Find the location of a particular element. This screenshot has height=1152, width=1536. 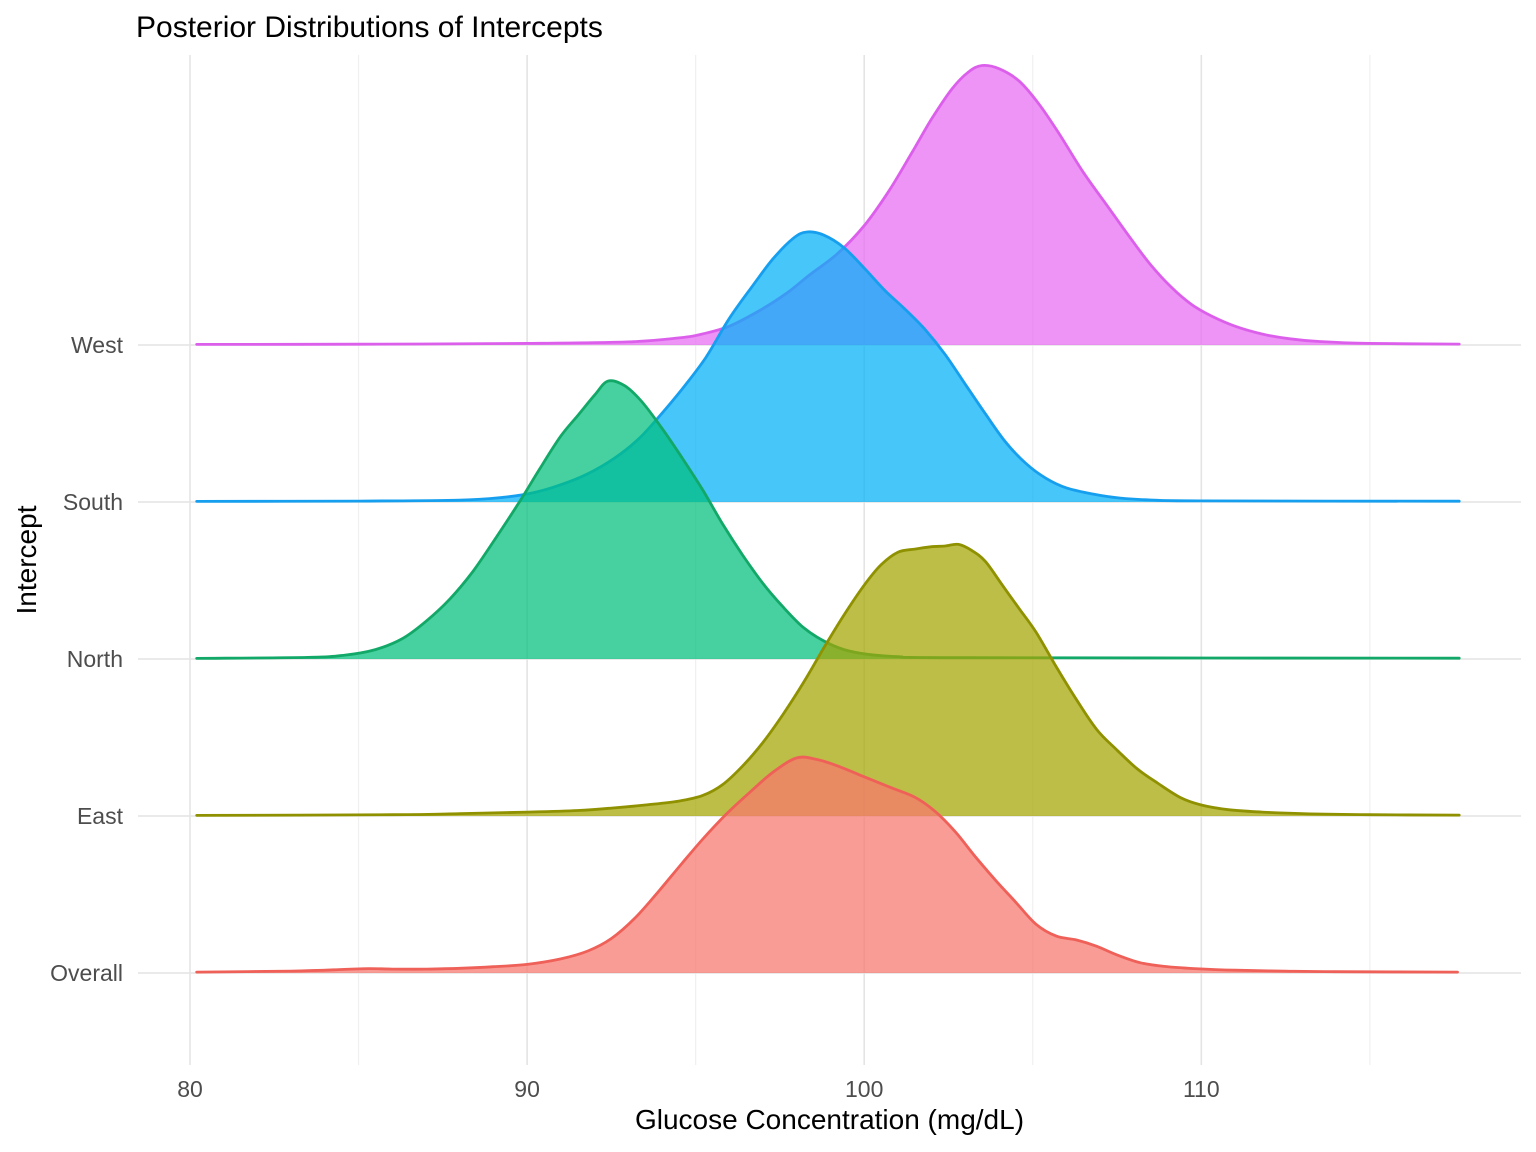

y-tick-label-east: East is located at coordinates (99, 816).